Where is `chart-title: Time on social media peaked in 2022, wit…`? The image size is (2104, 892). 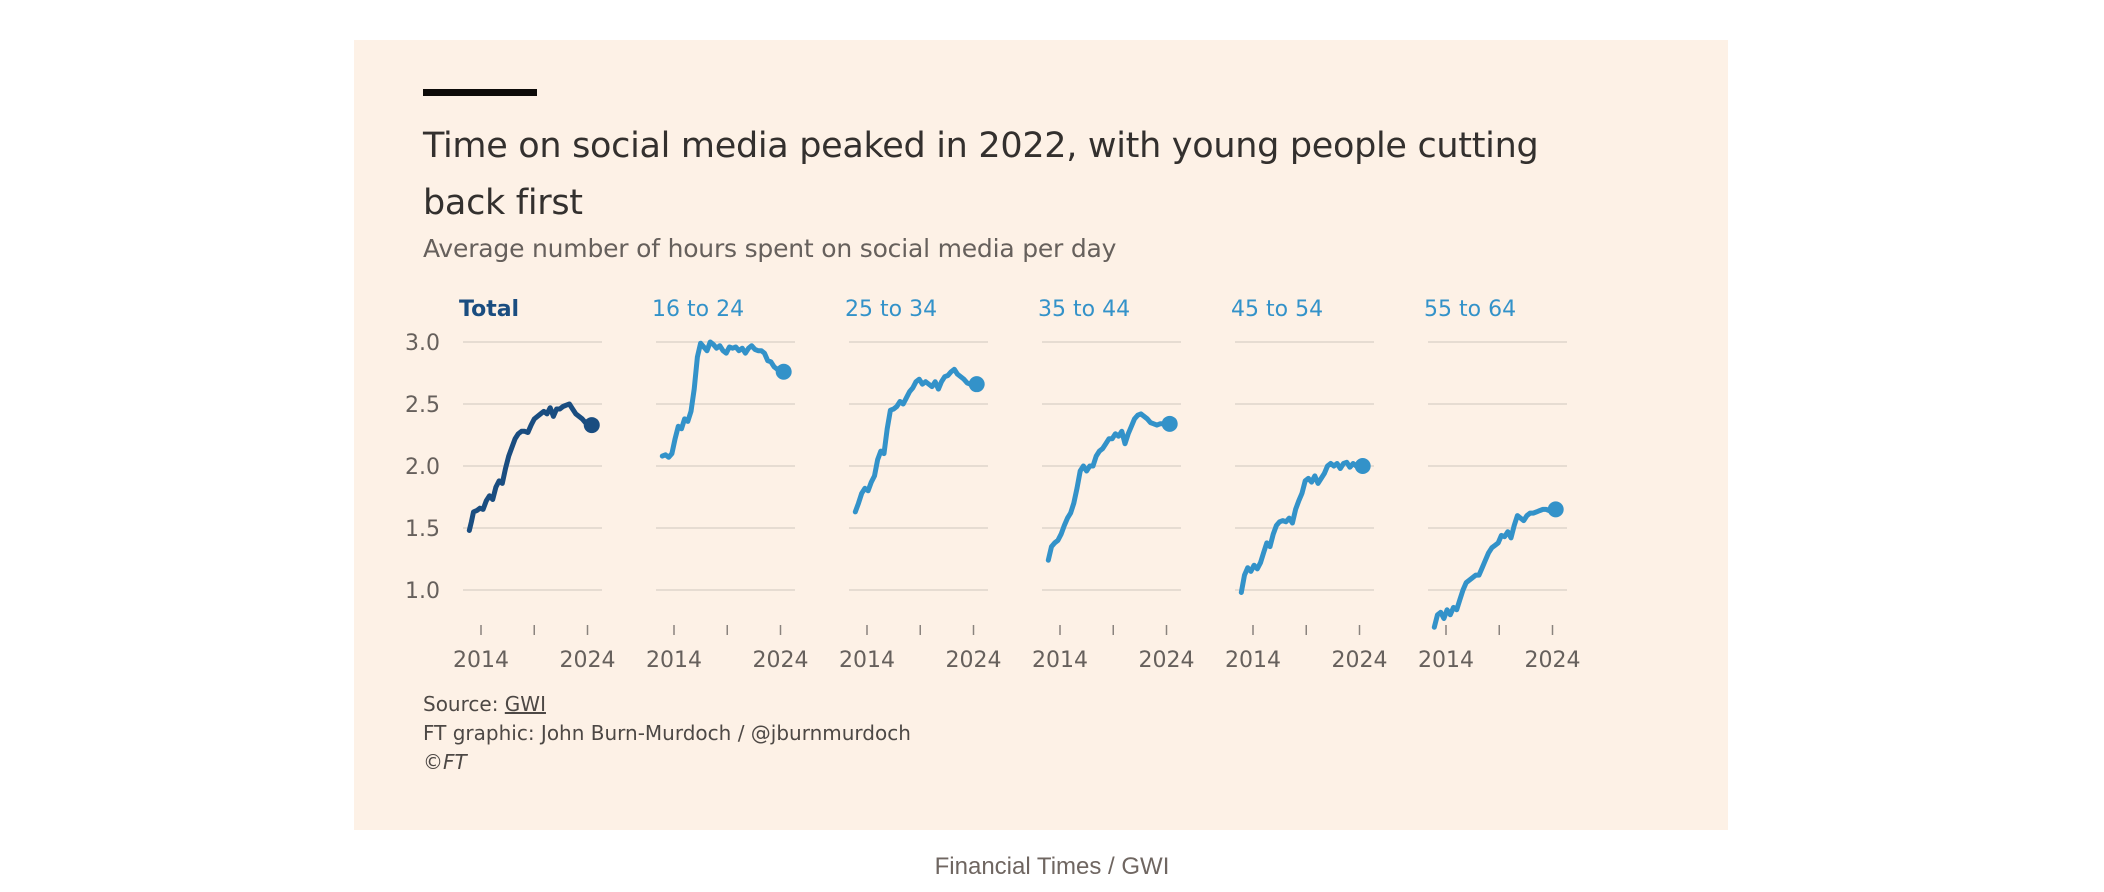
chart-title: Time on social media peaked in 2022, wit… is located at coordinates (981, 174).